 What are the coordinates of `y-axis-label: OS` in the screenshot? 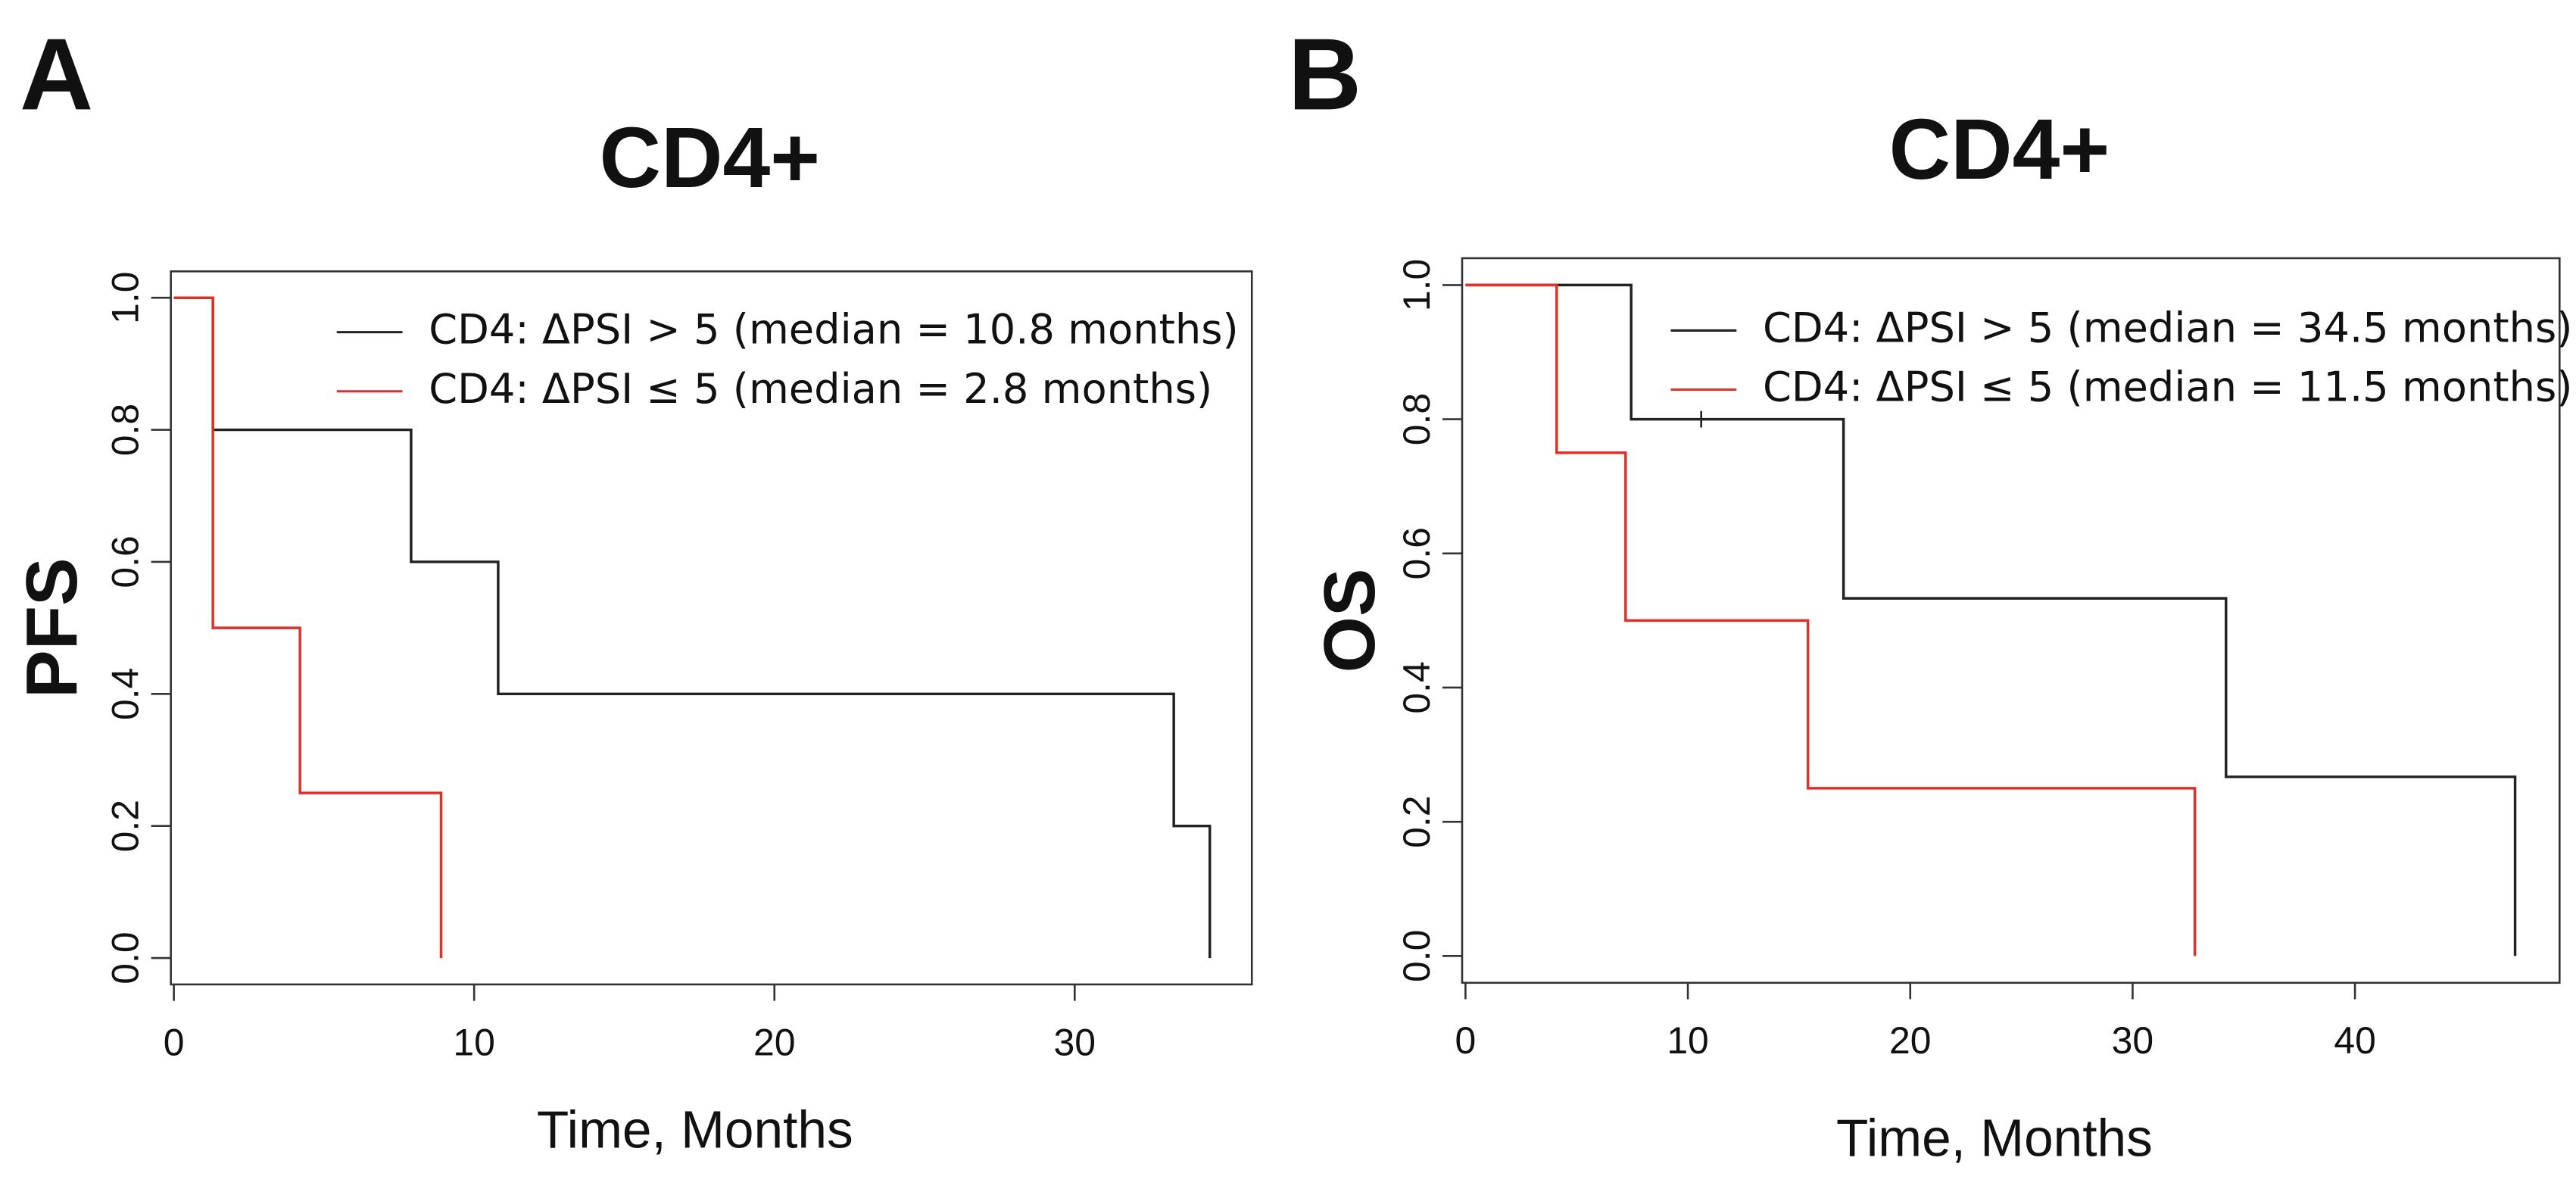 It's located at (1350, 620).